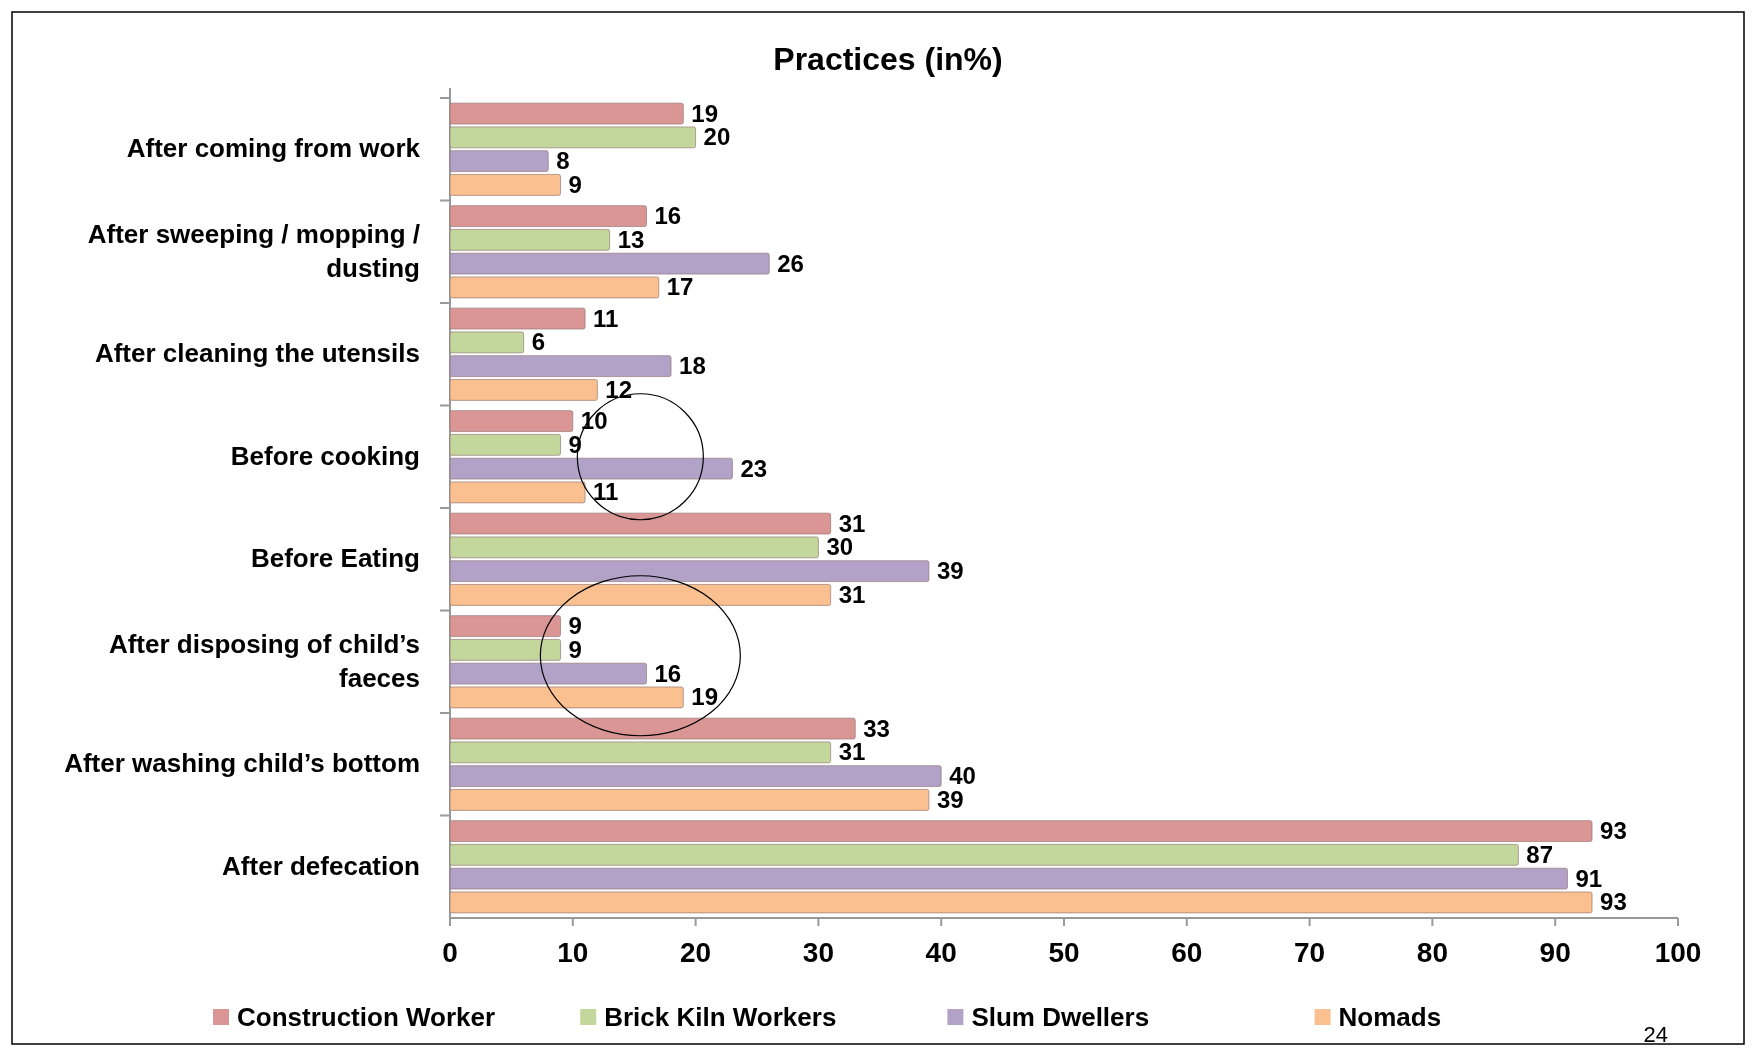 The width and height of the screenshot is (1756, 1059). What do you see at coordinates (538, 342) in the screenshot?
I see `data-label: 6` at bounding box center [538, 342].